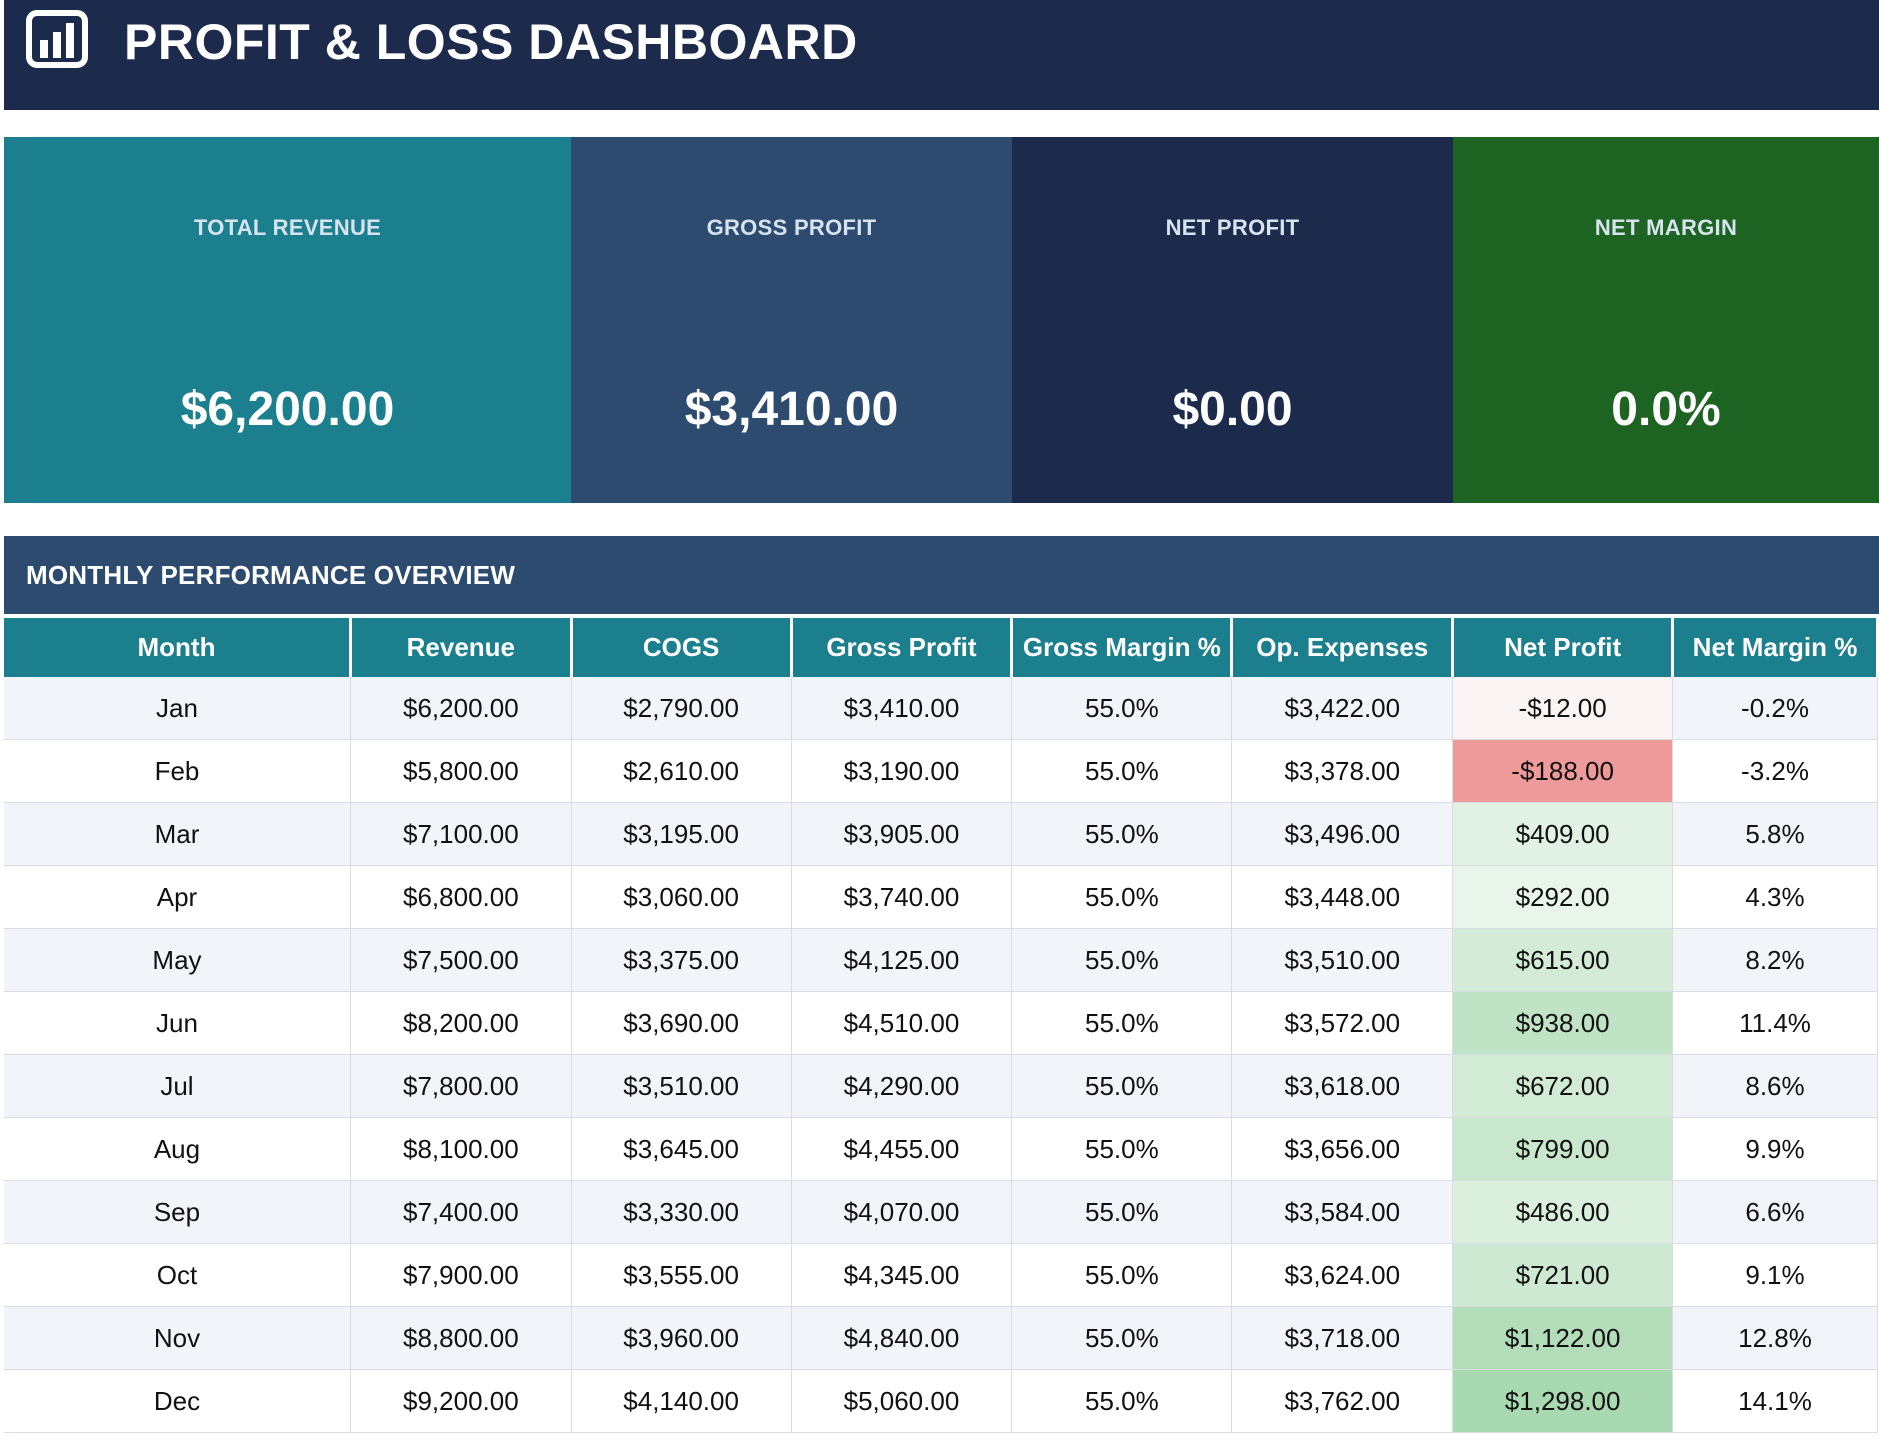 This screenshot has width=1879, height=1440. Describe the element at coordinates (177, 1401) in the screenshot. I see `month-cell: Dec` at that location.